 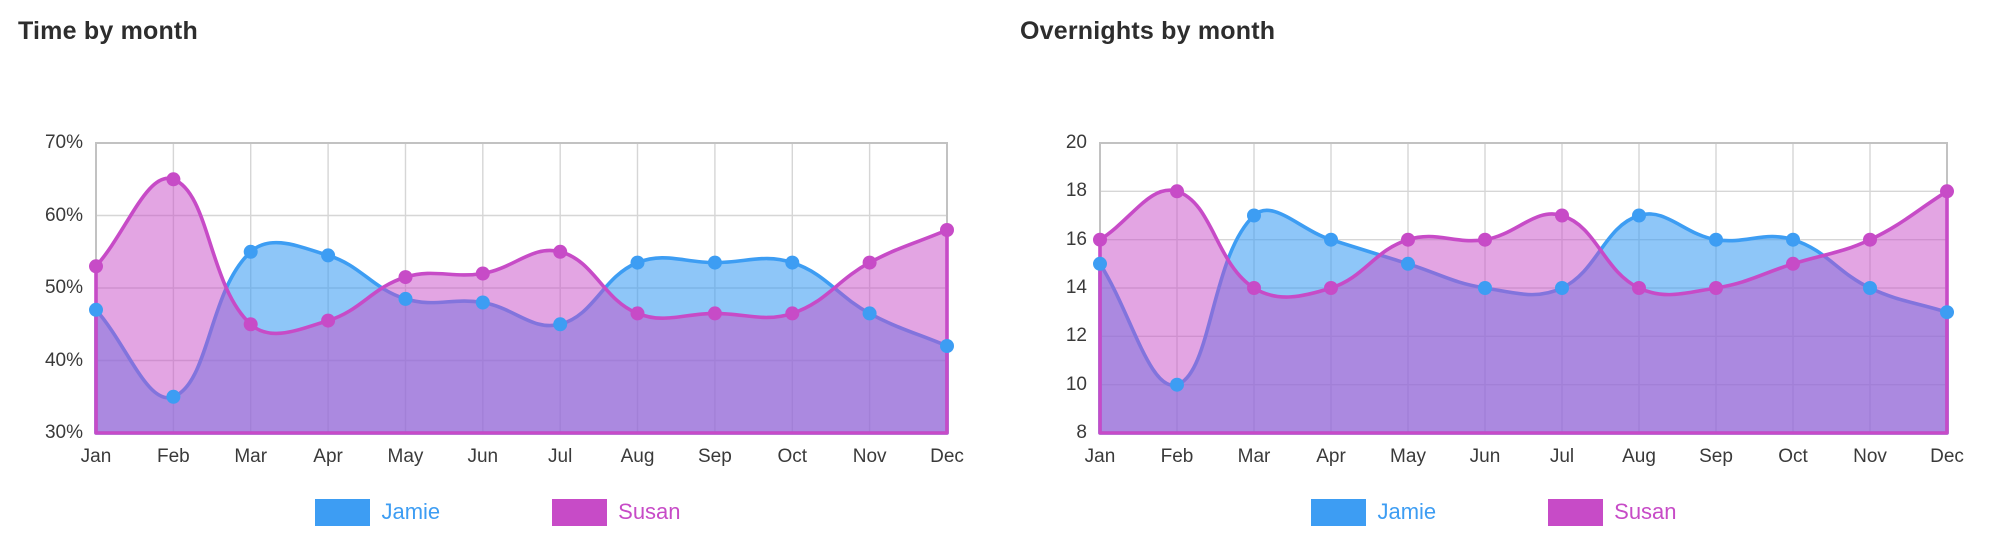 What do you see at coordinates (1148, 31) in the screenshot?
I see `chart-title: Overnights by month` at bounding box center [1148, 31].